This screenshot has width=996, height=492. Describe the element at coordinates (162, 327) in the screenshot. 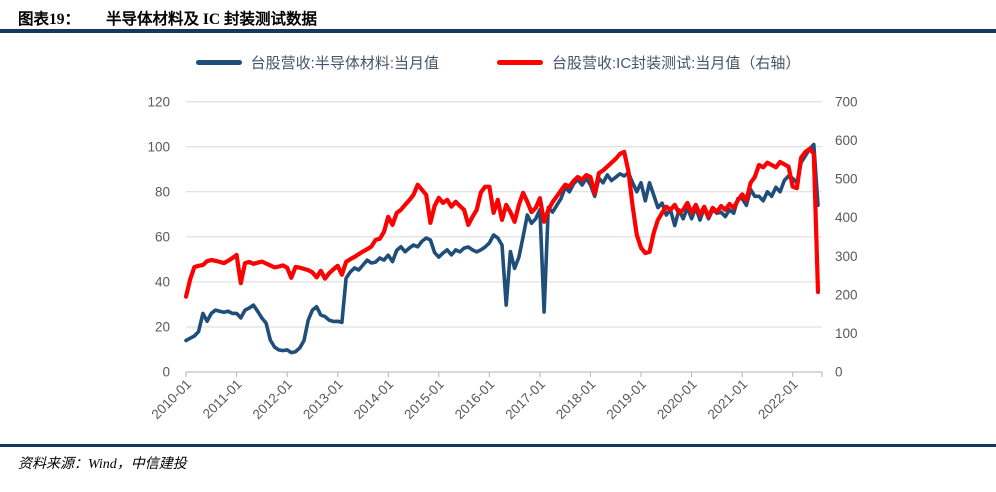

I see `svg-text: 20` at that location.